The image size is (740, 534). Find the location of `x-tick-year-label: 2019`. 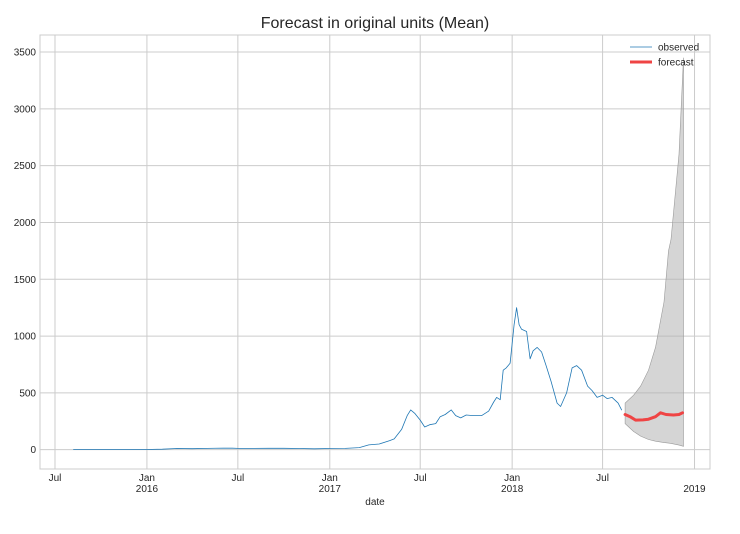

x-tick-year-label: 2019 is located at coordinates (694, 489).